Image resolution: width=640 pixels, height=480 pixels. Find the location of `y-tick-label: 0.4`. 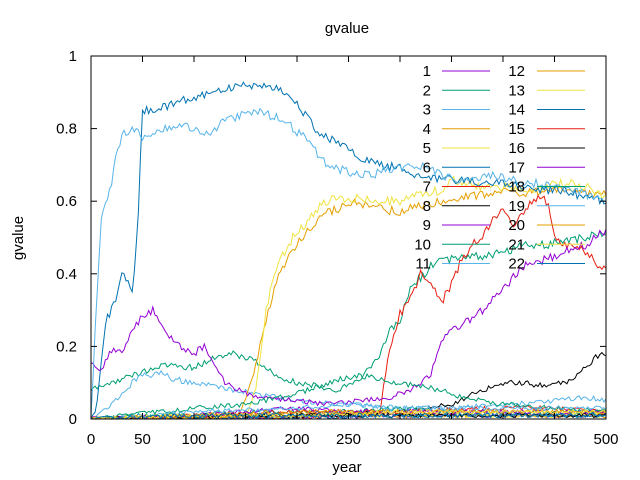

y-tick-label: 0.4 is located at coordinates (66, 274).